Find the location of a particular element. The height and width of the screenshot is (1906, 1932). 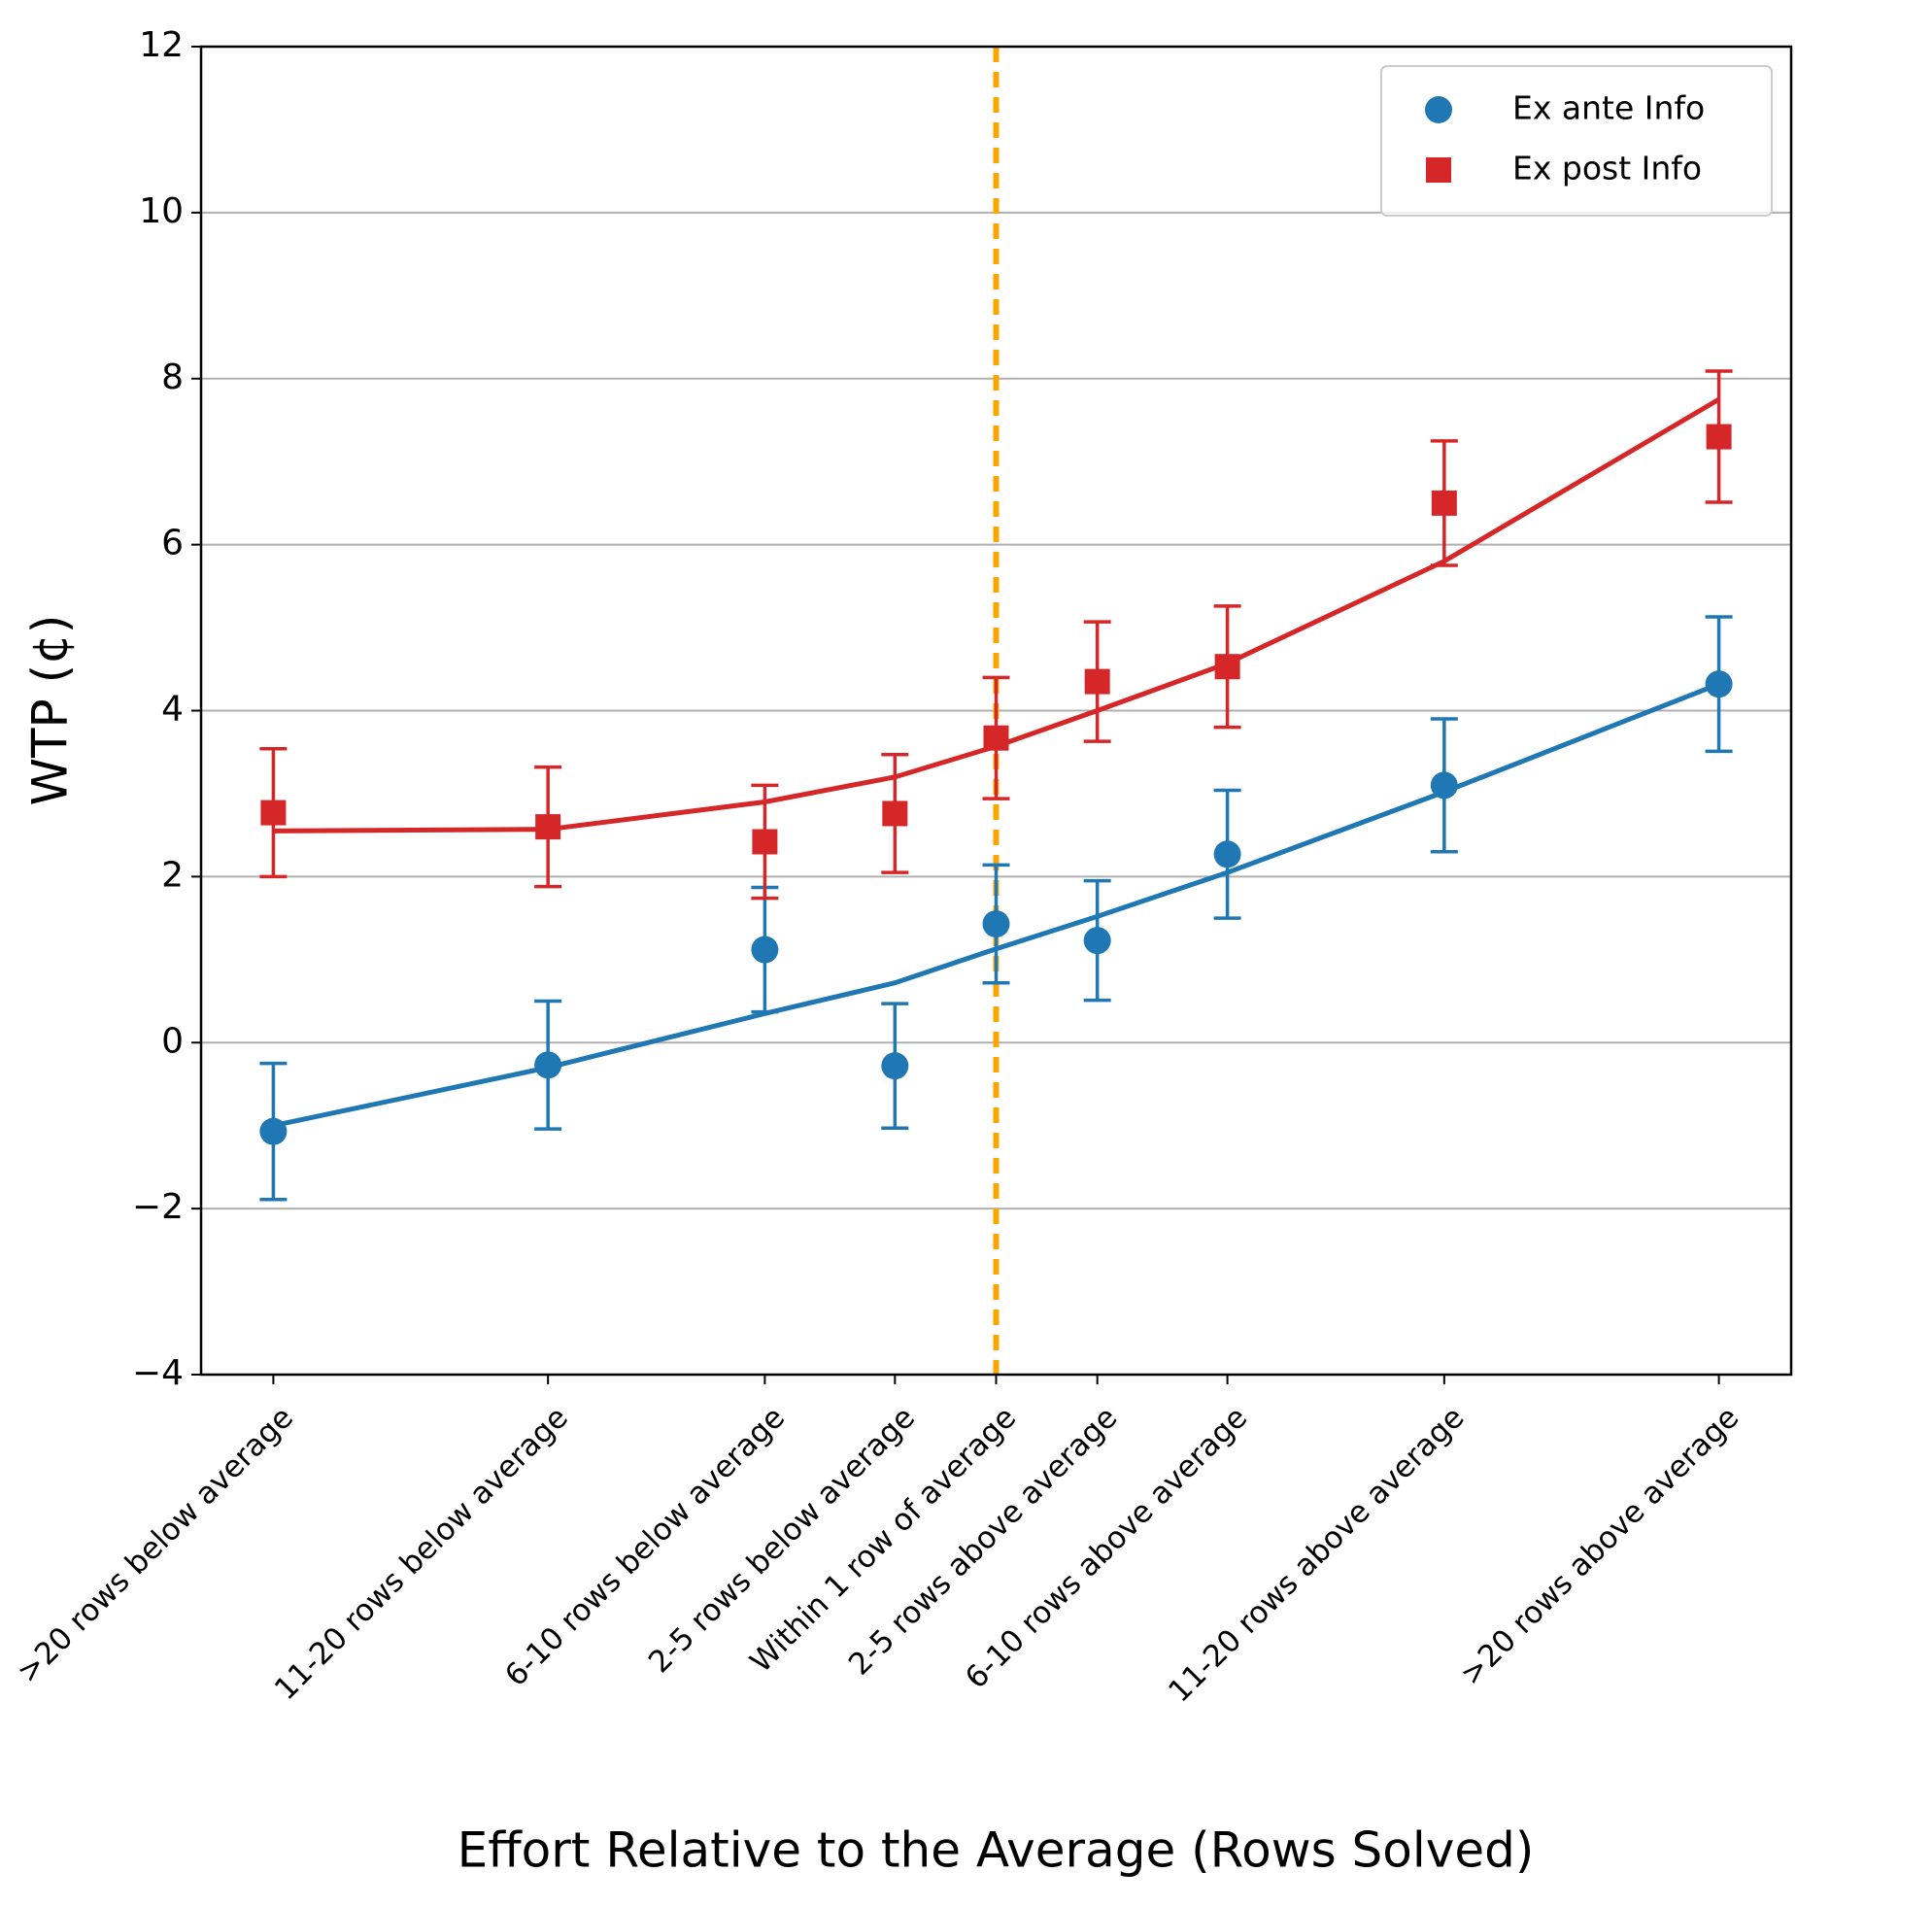

y-tick-label: −4 is located at coordinates (158, 1373).